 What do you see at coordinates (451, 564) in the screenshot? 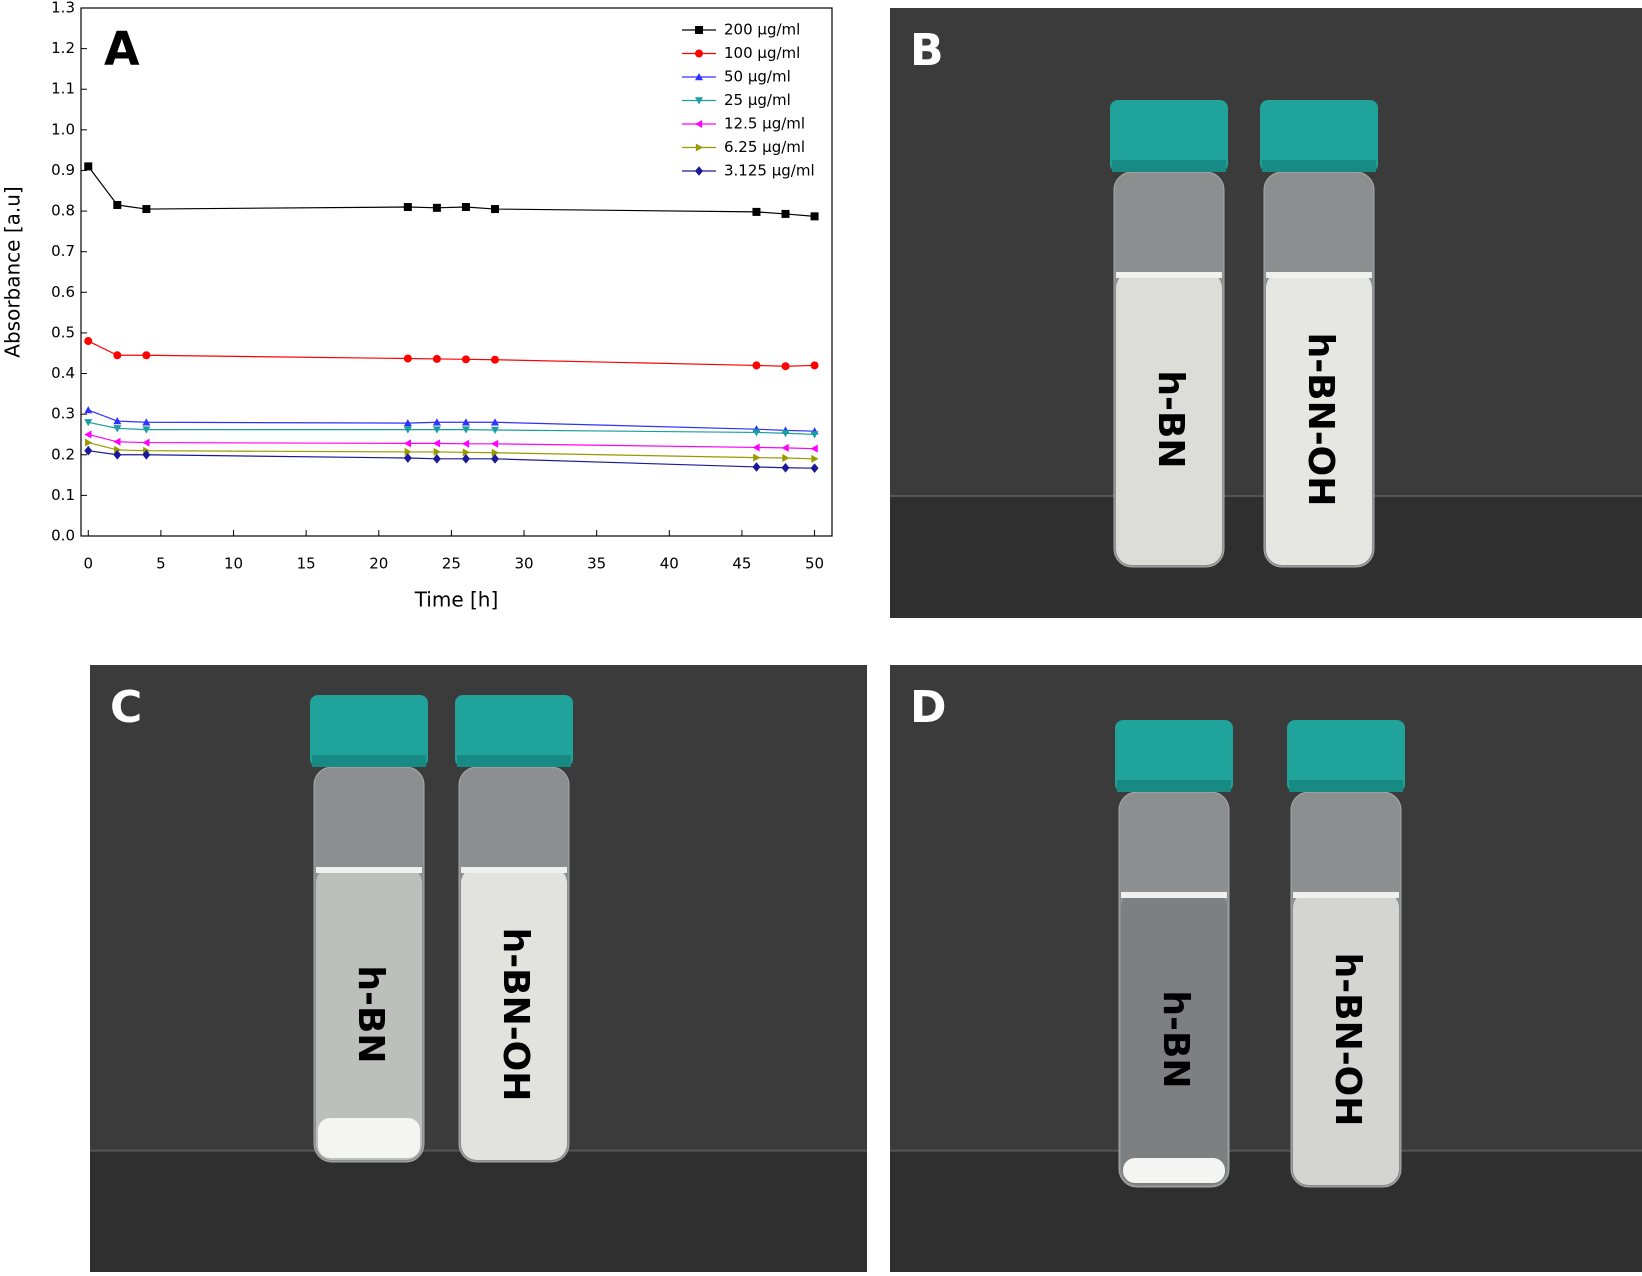
I see `x-tick-label: 25` at bounding box center [451, 564].